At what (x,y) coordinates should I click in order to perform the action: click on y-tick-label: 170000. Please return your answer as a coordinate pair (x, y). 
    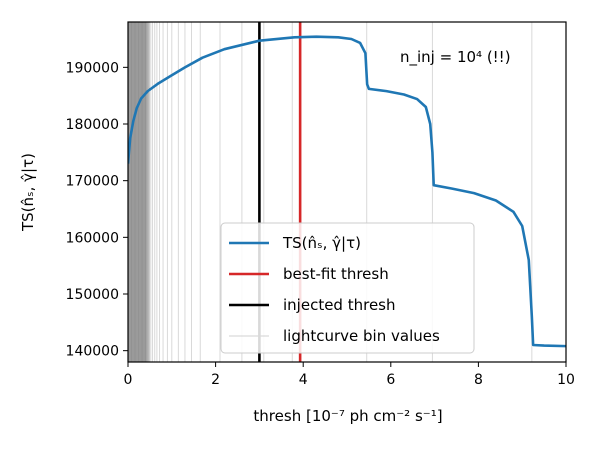
    Looking at the image, I should click on (92, 182).